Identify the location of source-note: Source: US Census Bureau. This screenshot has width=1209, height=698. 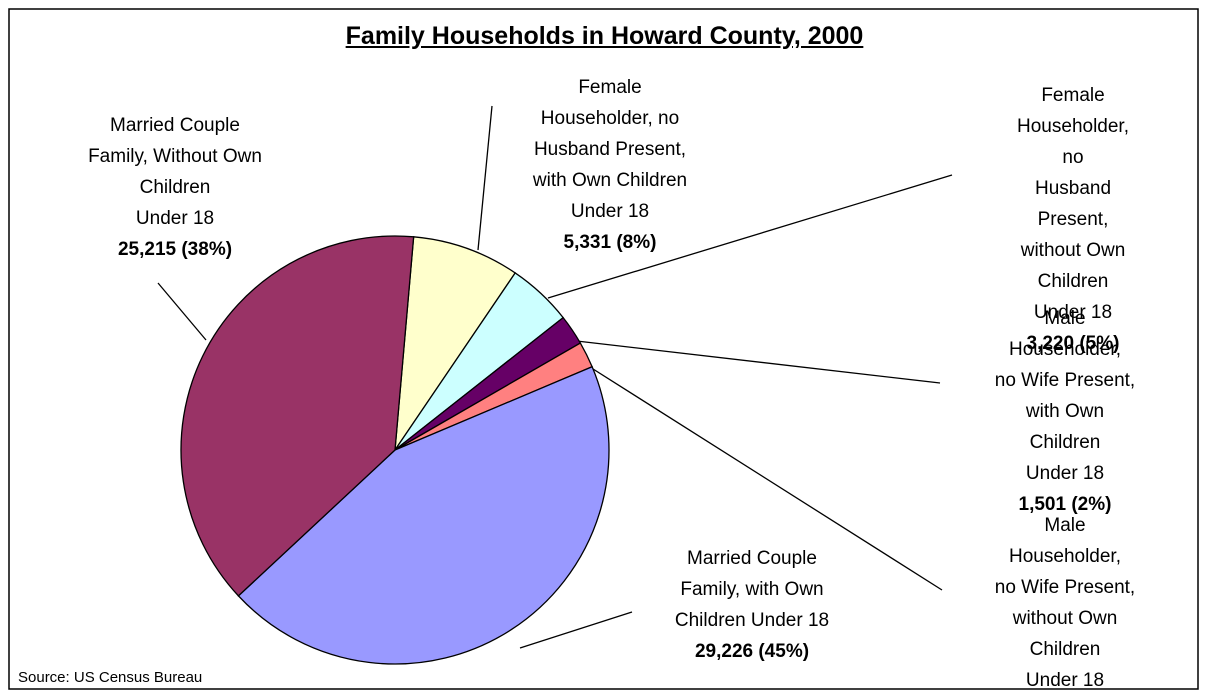
(110, 677).